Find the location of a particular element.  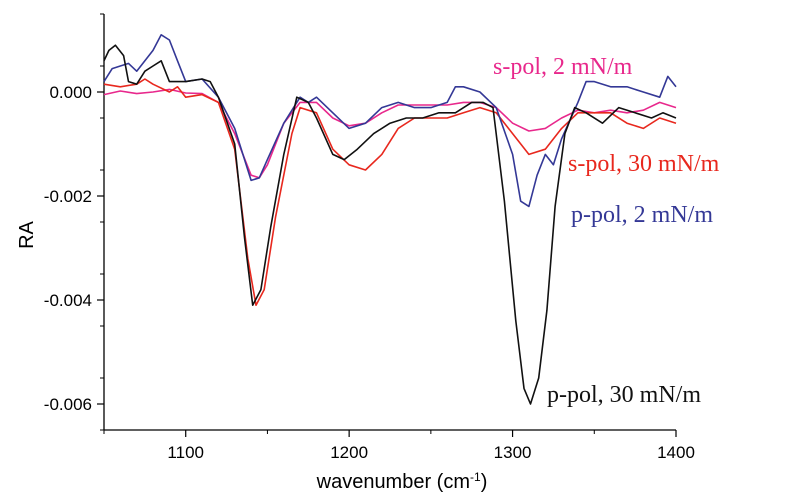

y-tick-label: -0.006 is located at coordinates (68, 404).